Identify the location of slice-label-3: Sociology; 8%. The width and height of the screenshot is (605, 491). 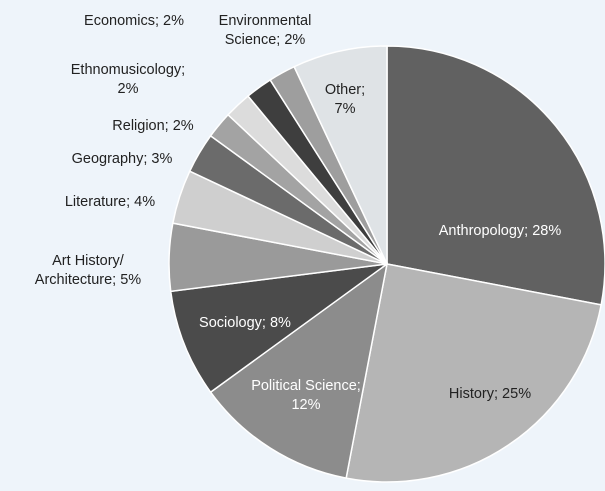
(245, 323).